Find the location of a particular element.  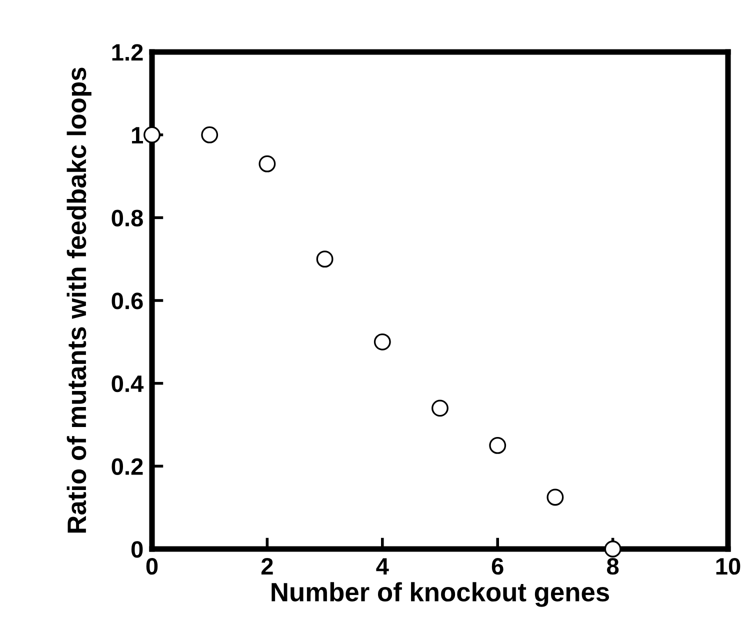

x-tick-label: 4 is located at coordinates (382, 566).